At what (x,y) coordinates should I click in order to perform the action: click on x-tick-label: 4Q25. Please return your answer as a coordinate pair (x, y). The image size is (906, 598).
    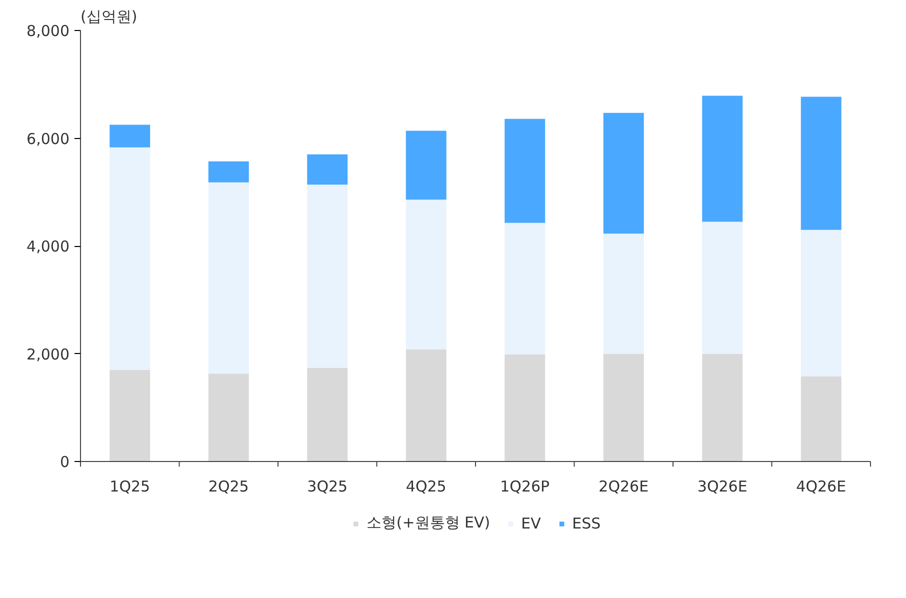
    Looking at the image, I should click on (426, 487).